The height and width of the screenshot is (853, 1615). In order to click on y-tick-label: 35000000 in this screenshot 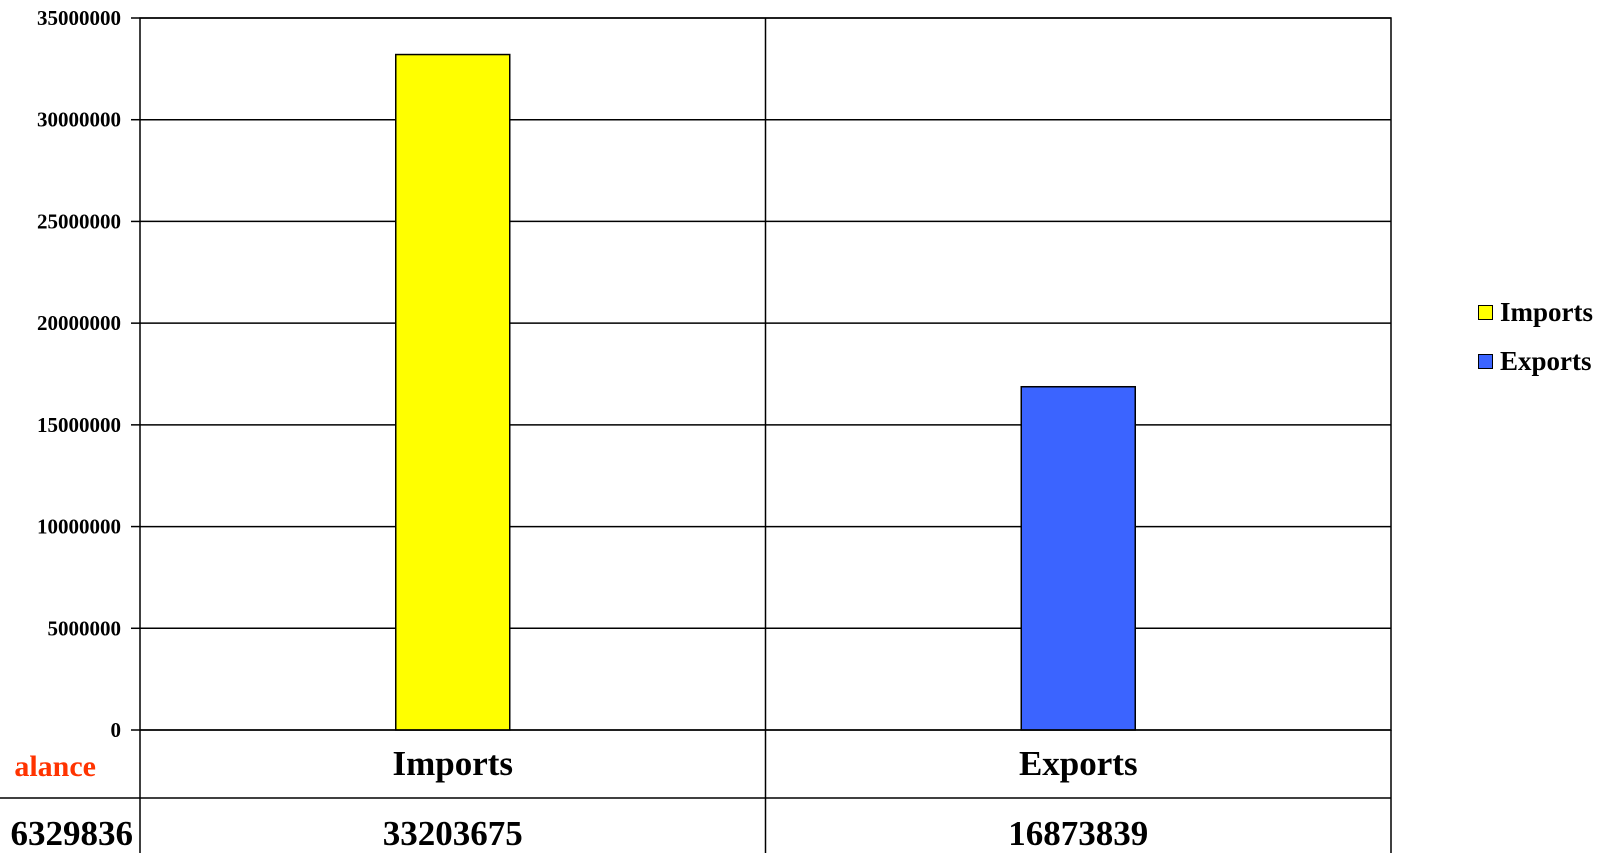, I will do `click(79, 18)`.